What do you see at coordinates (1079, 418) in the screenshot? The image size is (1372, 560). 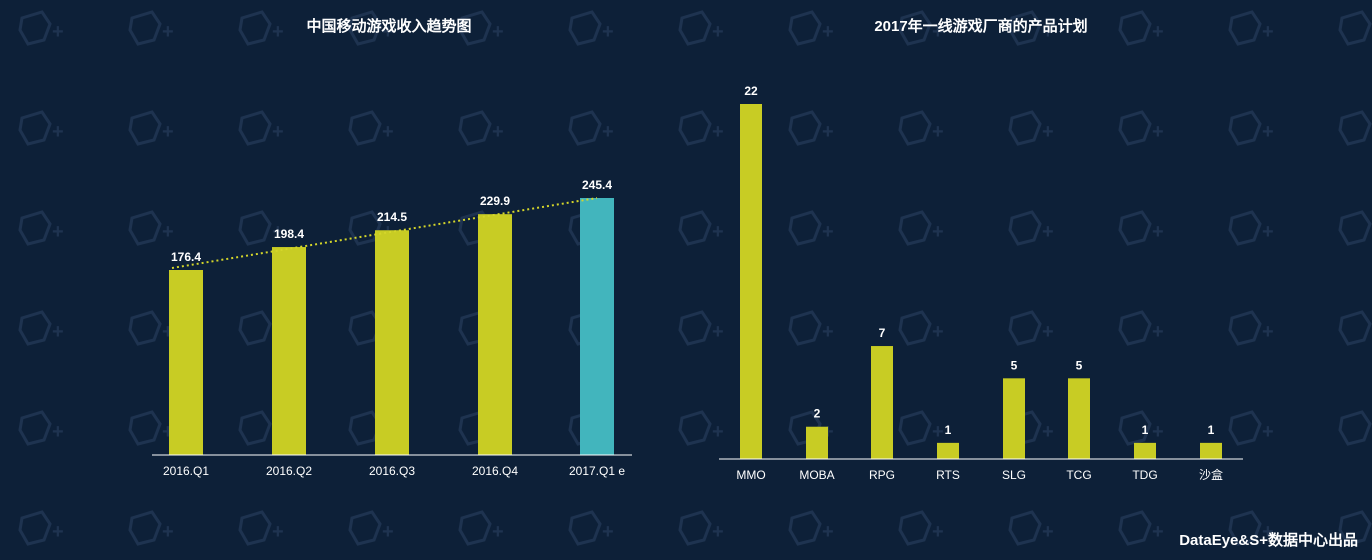 I see `bar-tcg` at bounding box center [1079, 418].